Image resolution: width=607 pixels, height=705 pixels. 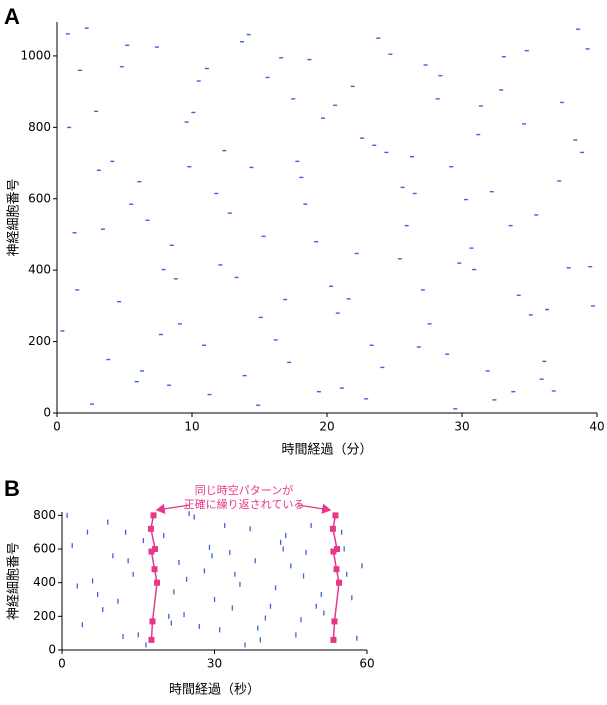 I want to click on y-axis-label: 神経細胞番号, so click(x=14, y=581).